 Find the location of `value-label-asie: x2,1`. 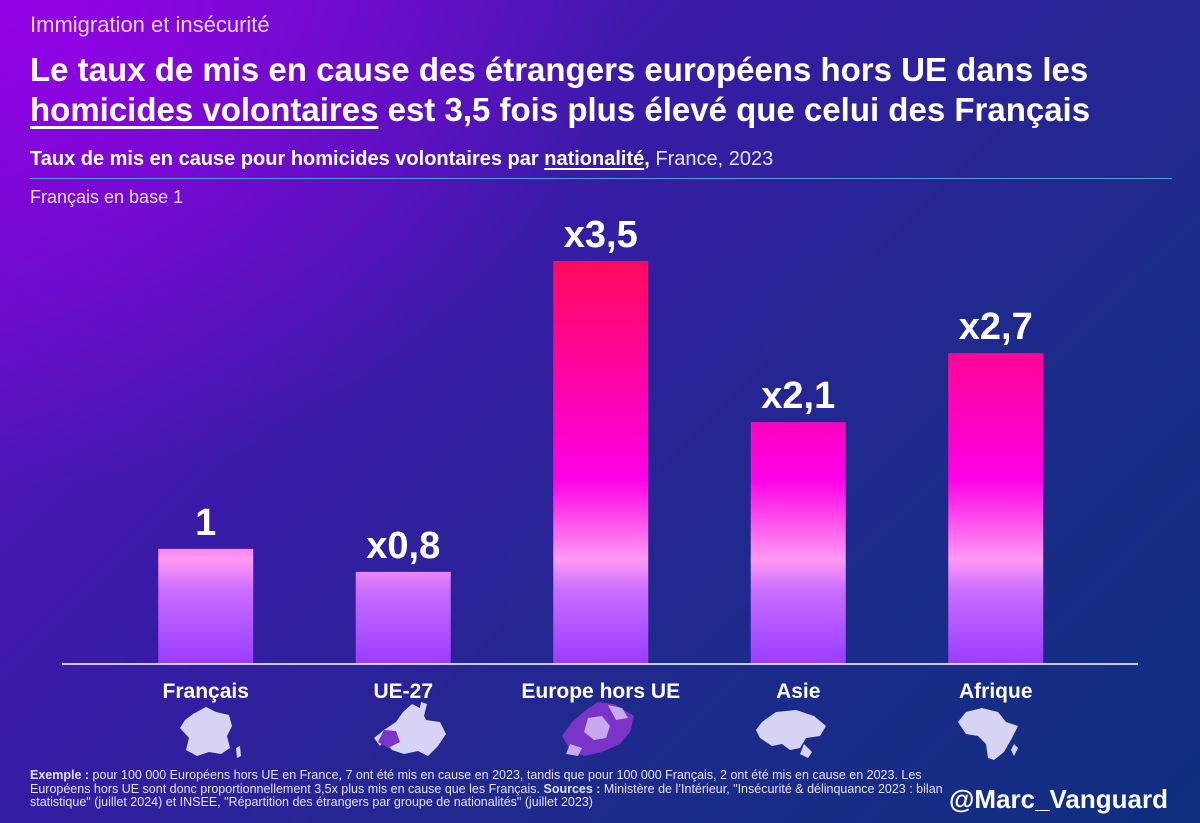

value-label-asie: x2,1 is located at coordinates (798, 396).